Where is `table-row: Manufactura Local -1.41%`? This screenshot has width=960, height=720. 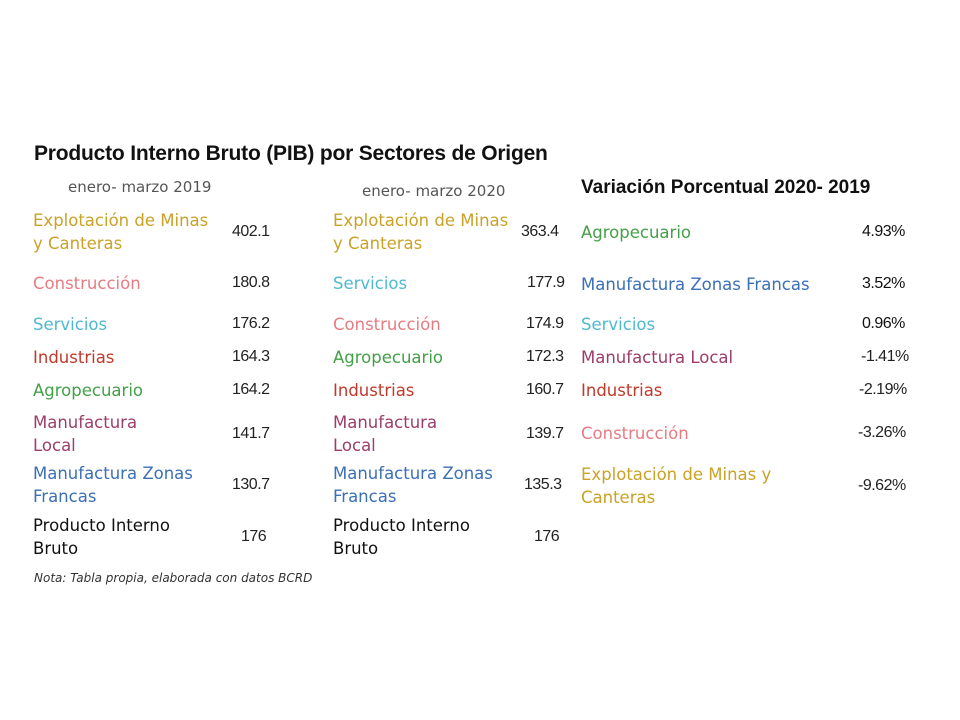
table-row: Manufactura Local -1.41% is located at coordinates (745, 357).